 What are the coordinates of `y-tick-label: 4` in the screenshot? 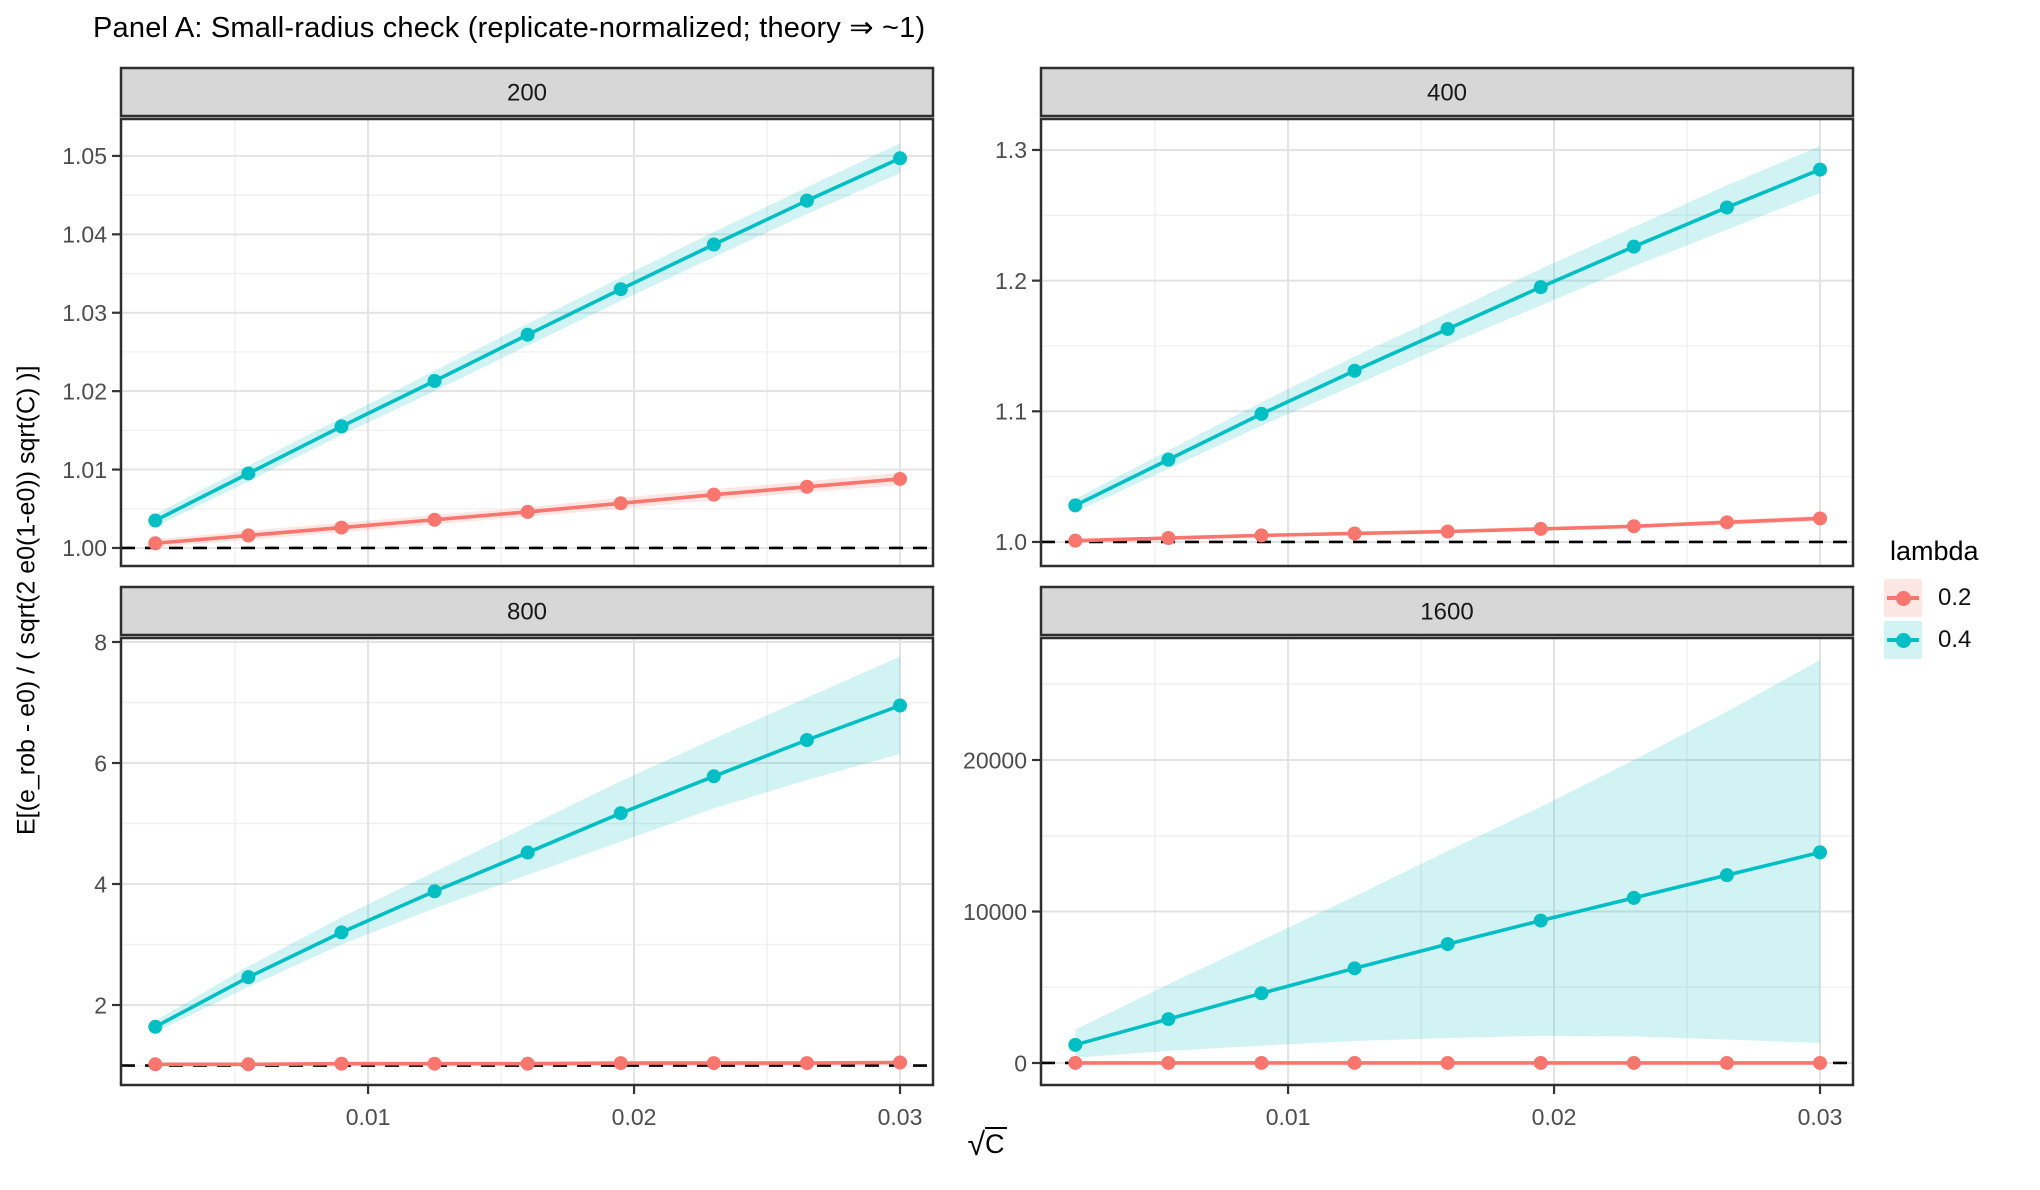 It's located at (100, 884).